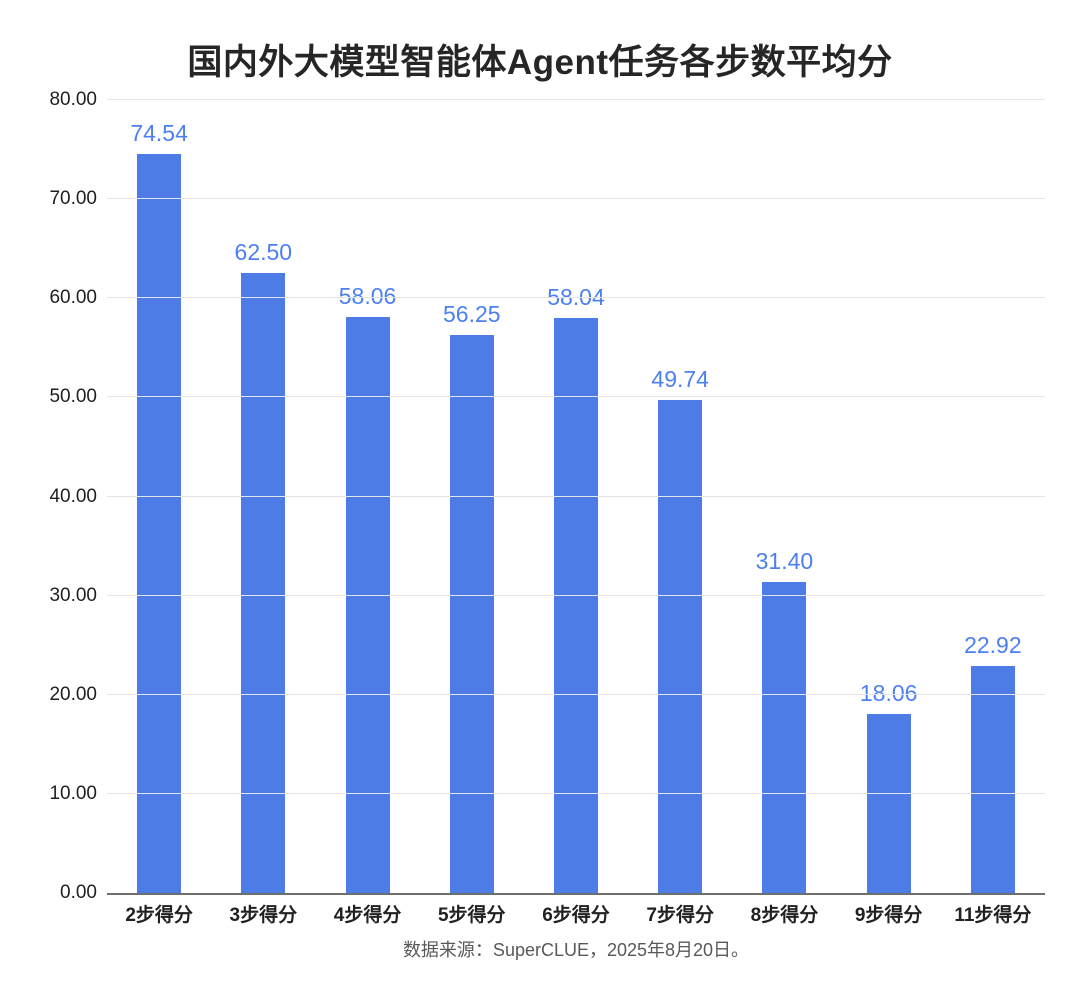 The image size is (1080, 995). I want to click on bar-value-label: 22.92, so click(993, 644).